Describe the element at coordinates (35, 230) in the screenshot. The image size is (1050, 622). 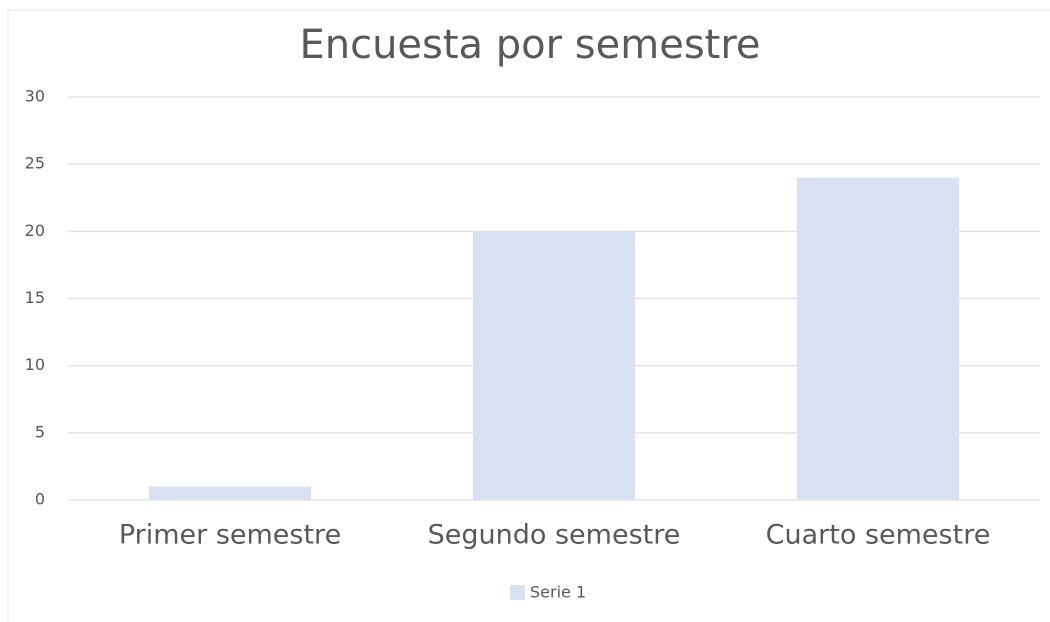
I see `y-tick-label: 20` at that location.